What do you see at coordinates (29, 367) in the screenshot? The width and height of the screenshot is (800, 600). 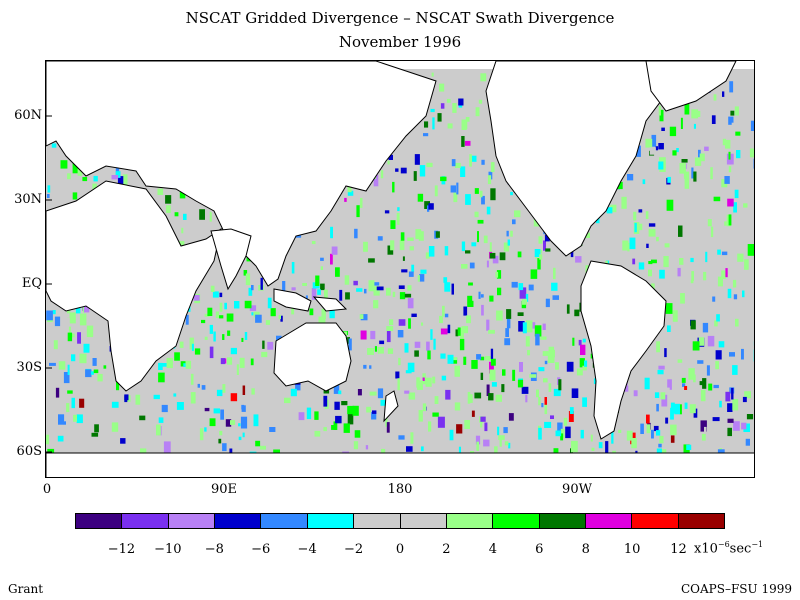 I see `lat-label-30s: 30S` at bounding box center [29, 367].